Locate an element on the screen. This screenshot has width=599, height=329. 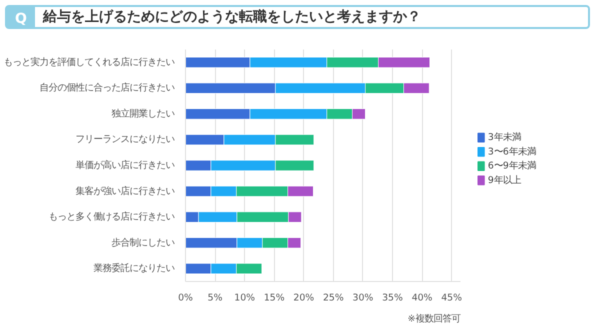
y-tick-label: 集客が強い店に行きたい is located at coordinates (125, 191).